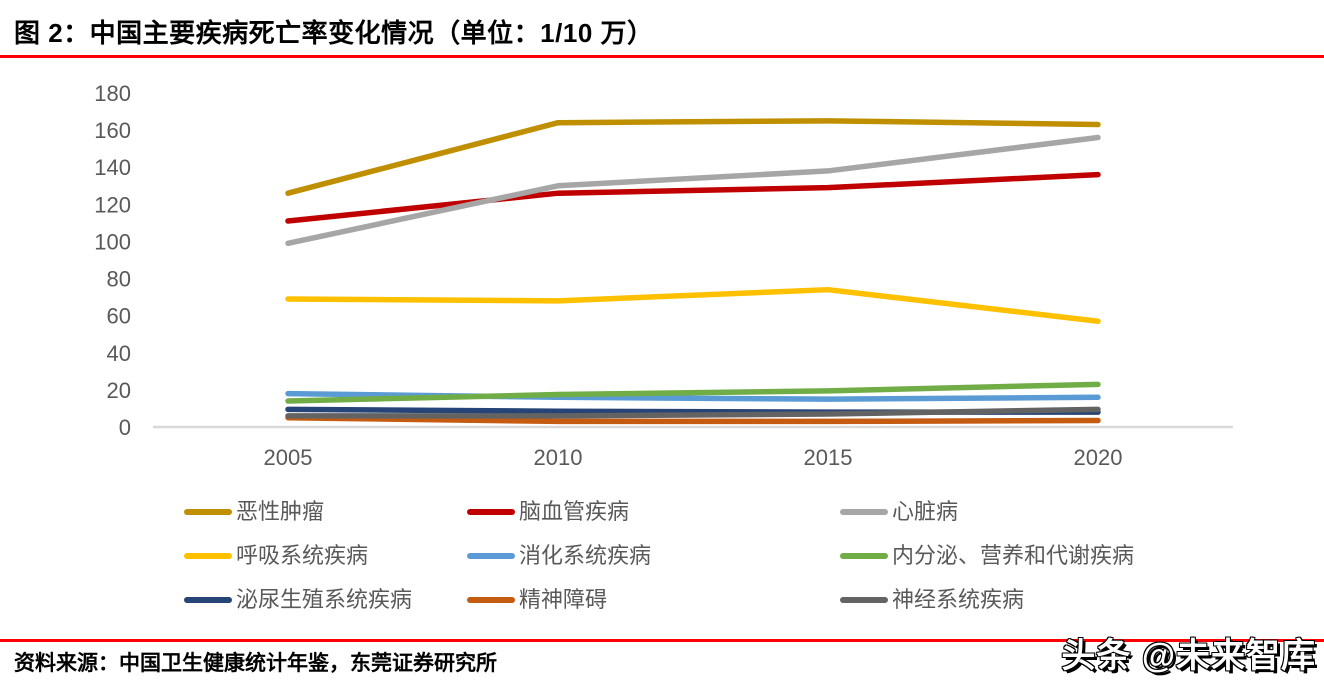  What do you see at coordinates (558, 457) in the screenshot?
I see `x-axis-tick-label: 2010` at bounding box center [558, 457].